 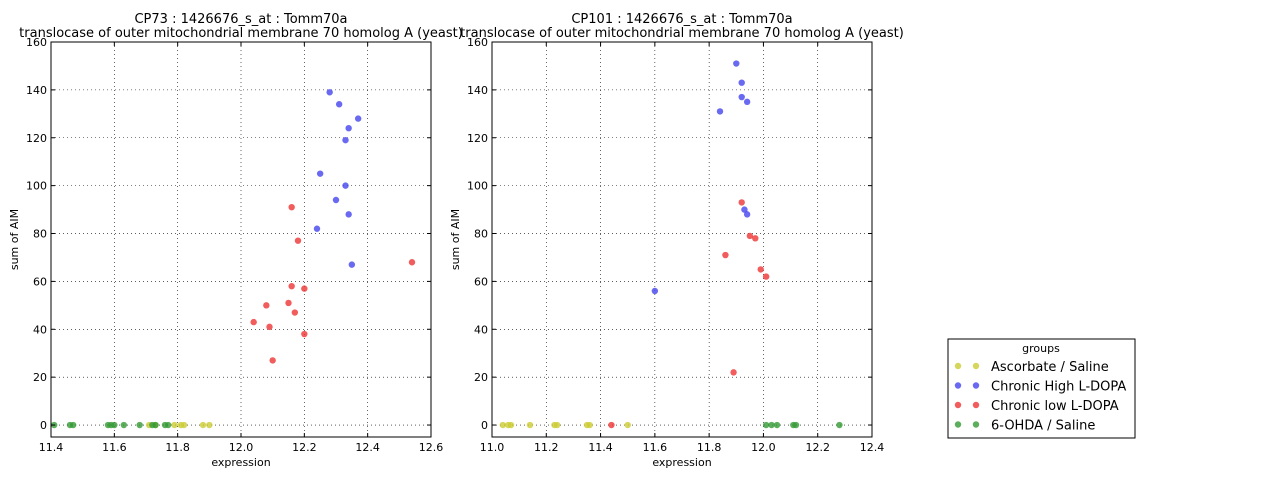 I want to click on legend-label: Ascorbate / Saline, so click(x=1050, y=367).